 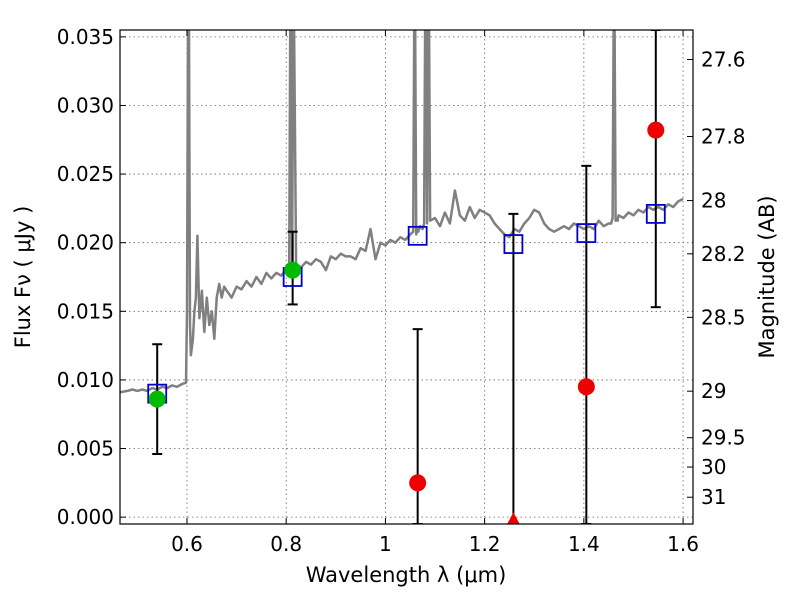 What do you see at coordinates (713, 497) in the screenshot?
I see `mag-tick-label: 31` at bounding box center [713, 497].